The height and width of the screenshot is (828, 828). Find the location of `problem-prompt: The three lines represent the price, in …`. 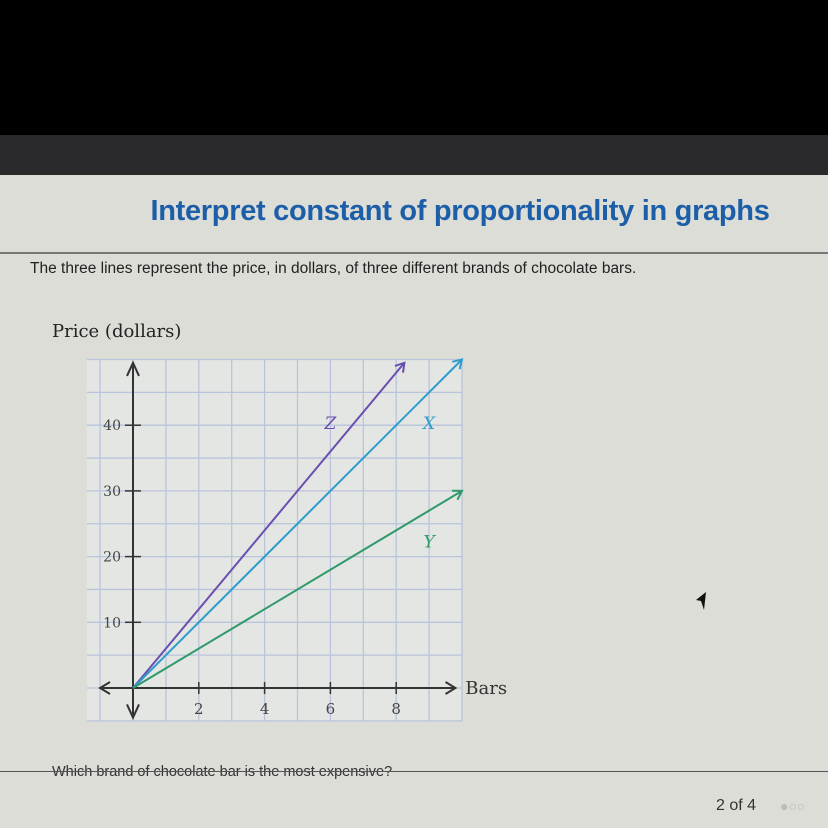

problem-prompt: The three lines represent the price, in … is located at coordinates (333, 268).